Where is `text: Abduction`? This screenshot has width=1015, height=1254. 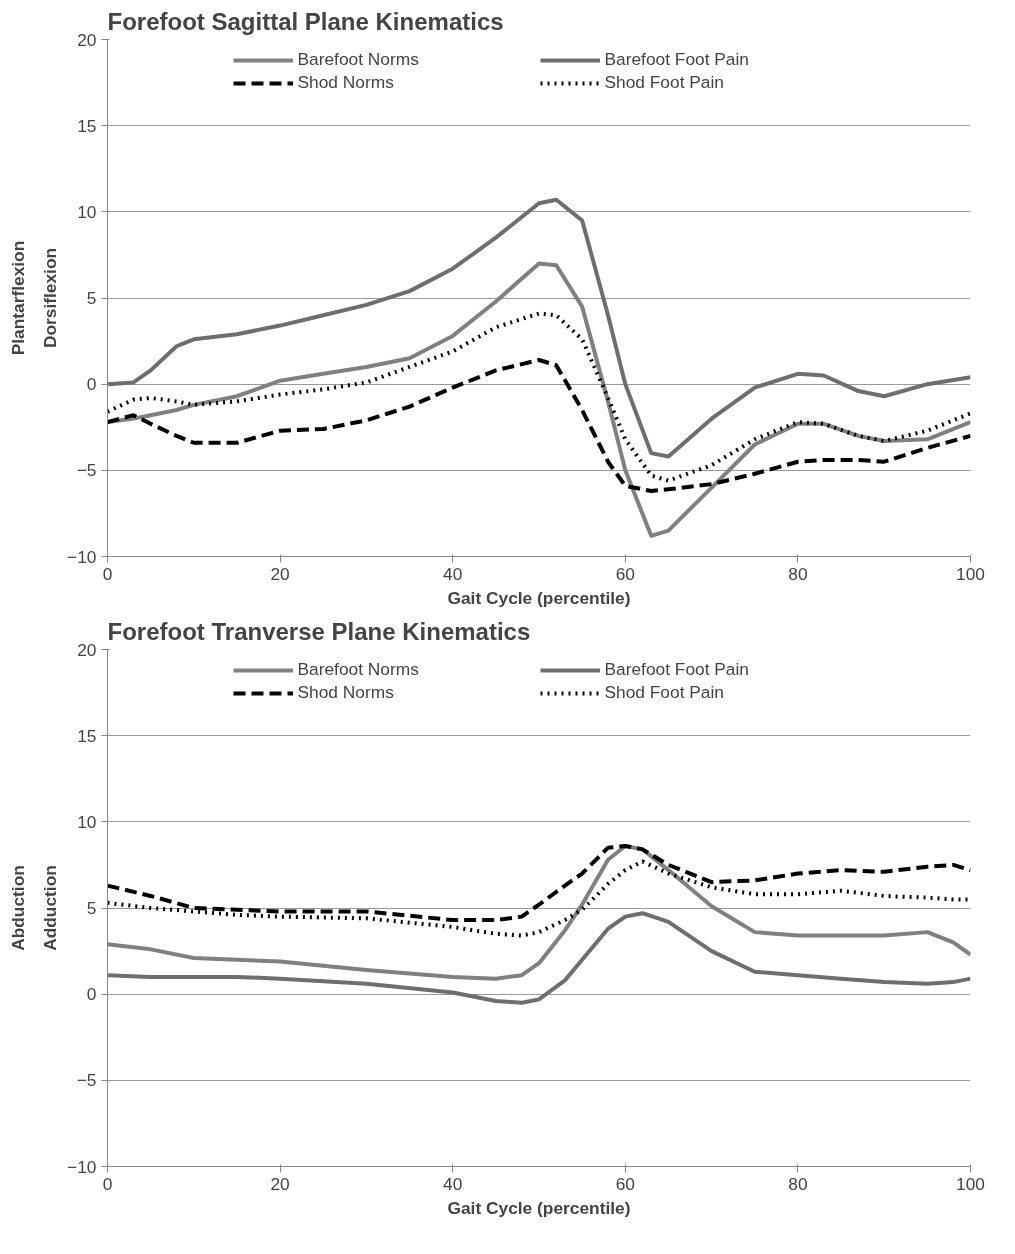
text: Abduction is located at coordinates (17, 908).